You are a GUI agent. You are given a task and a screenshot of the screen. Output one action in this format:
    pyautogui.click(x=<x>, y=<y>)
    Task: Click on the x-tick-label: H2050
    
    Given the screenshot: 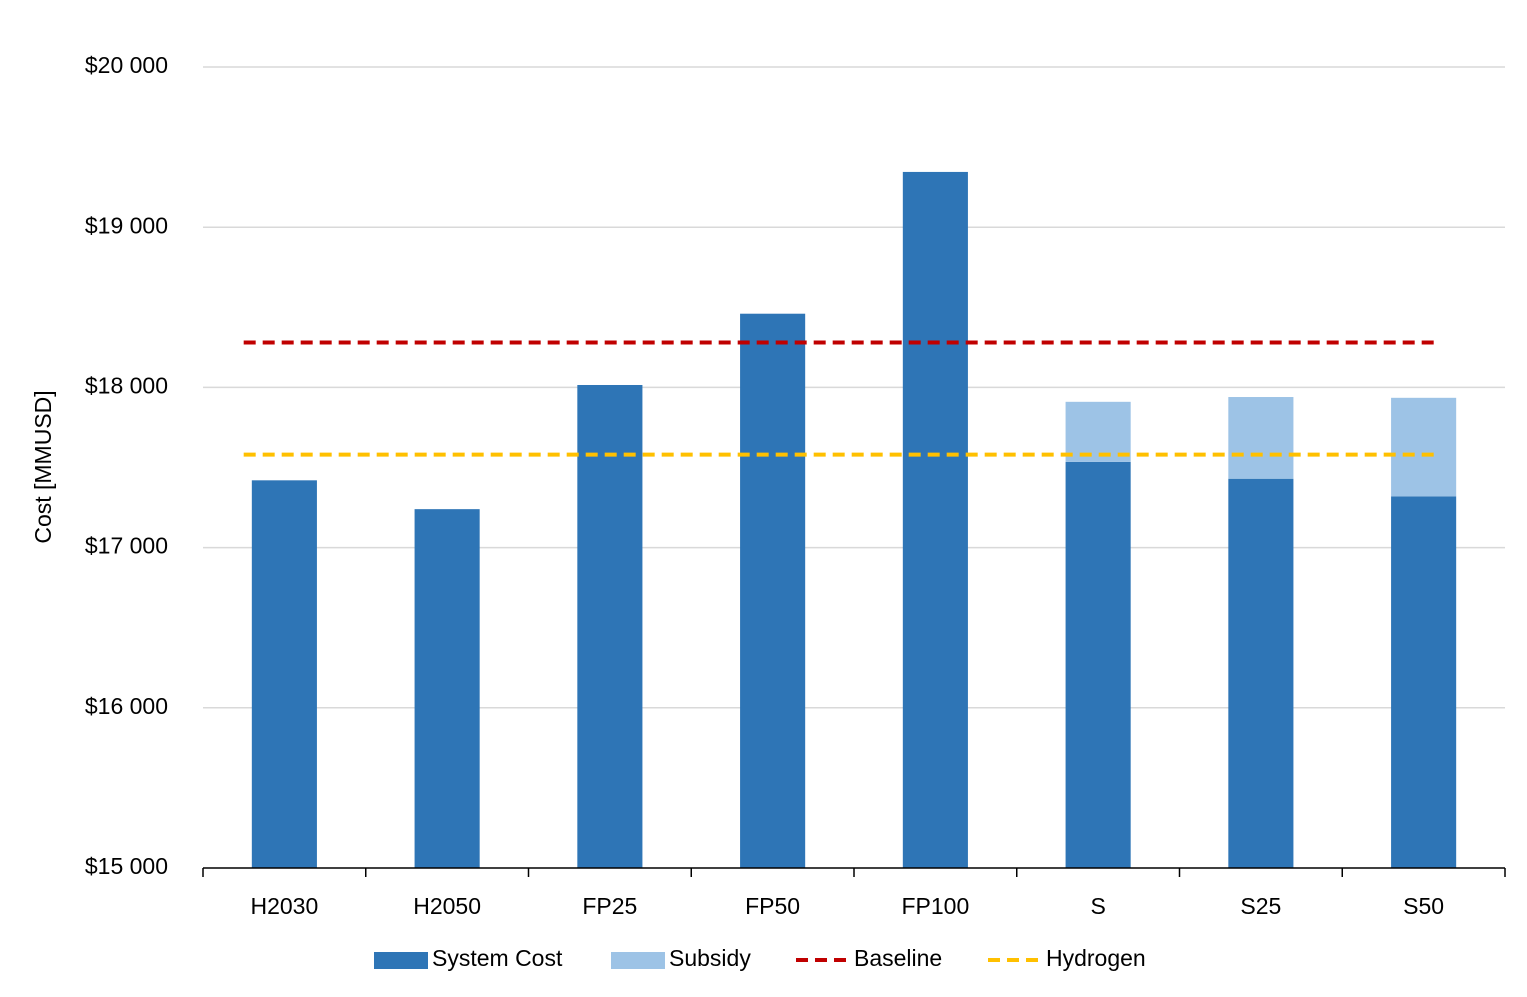 What is the action you would take?
    pyautogui.click(x=447, y=906)
    